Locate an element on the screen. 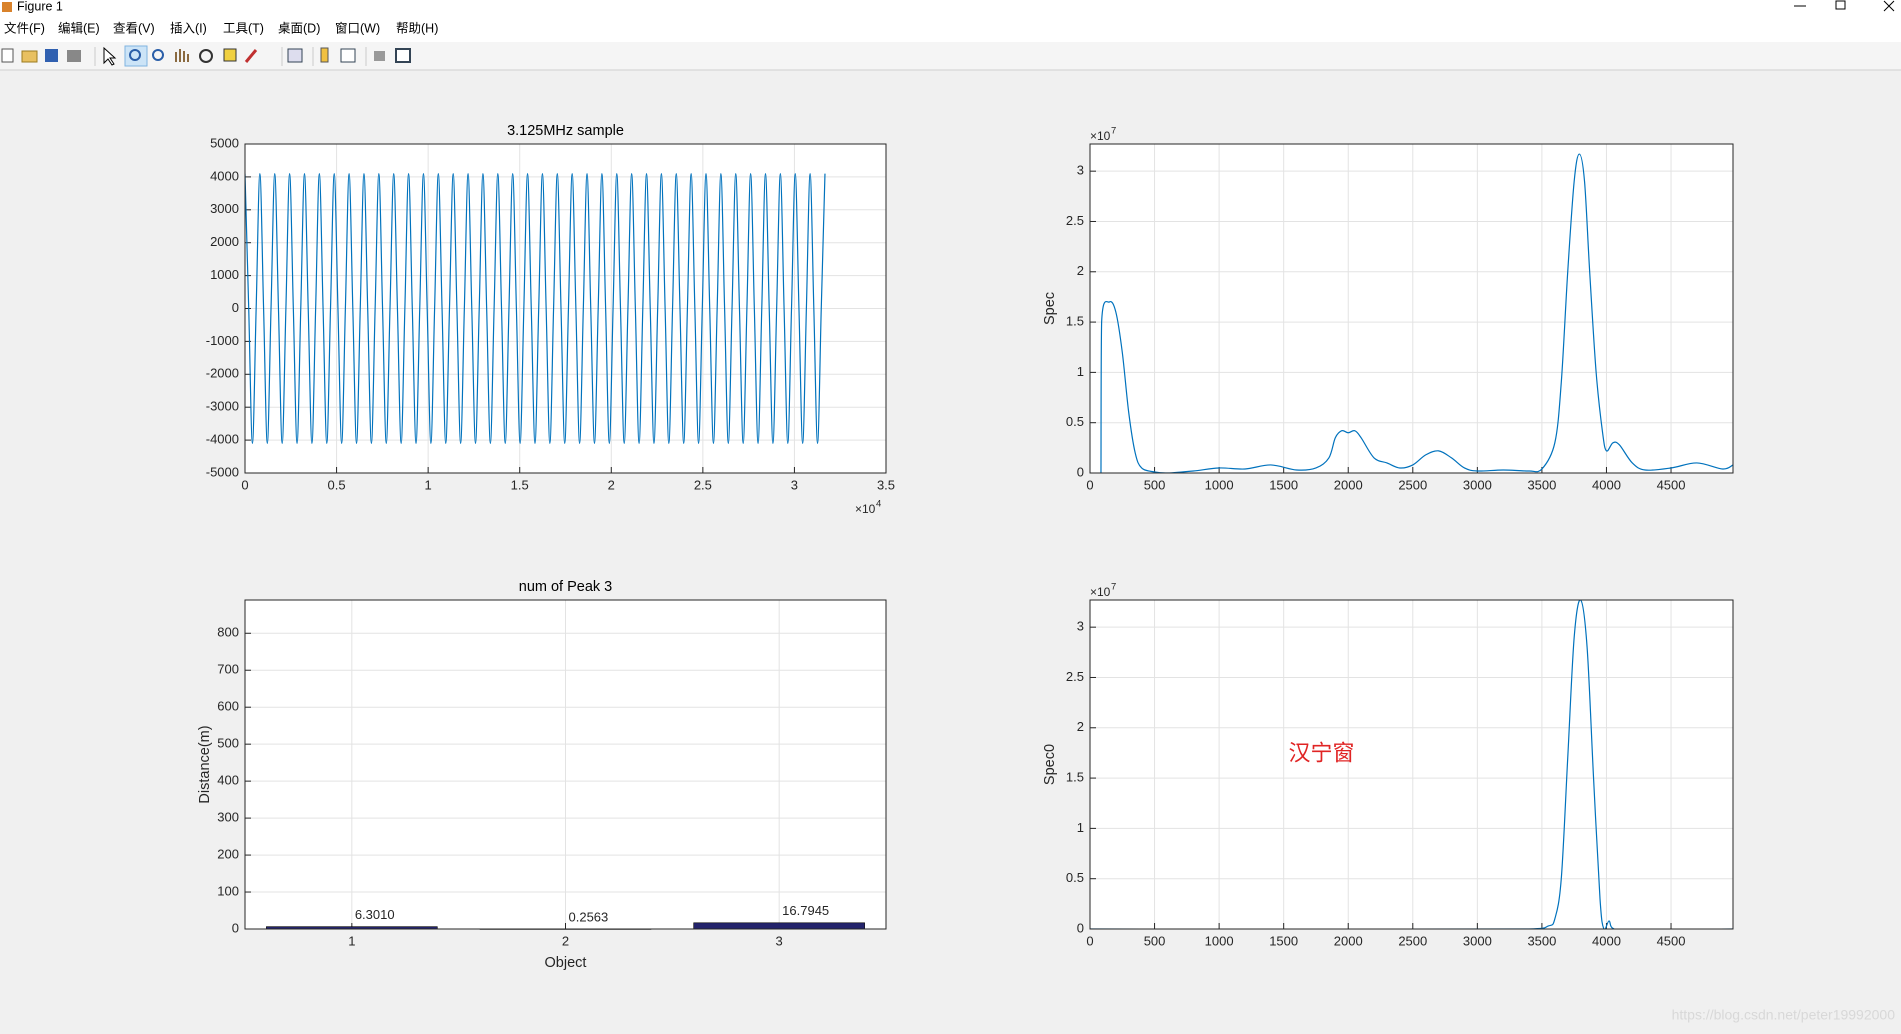 The width and height of the screenshot is (1901, 1034). chart-title: num of Peak 3 is located at coordinates (566, 587).